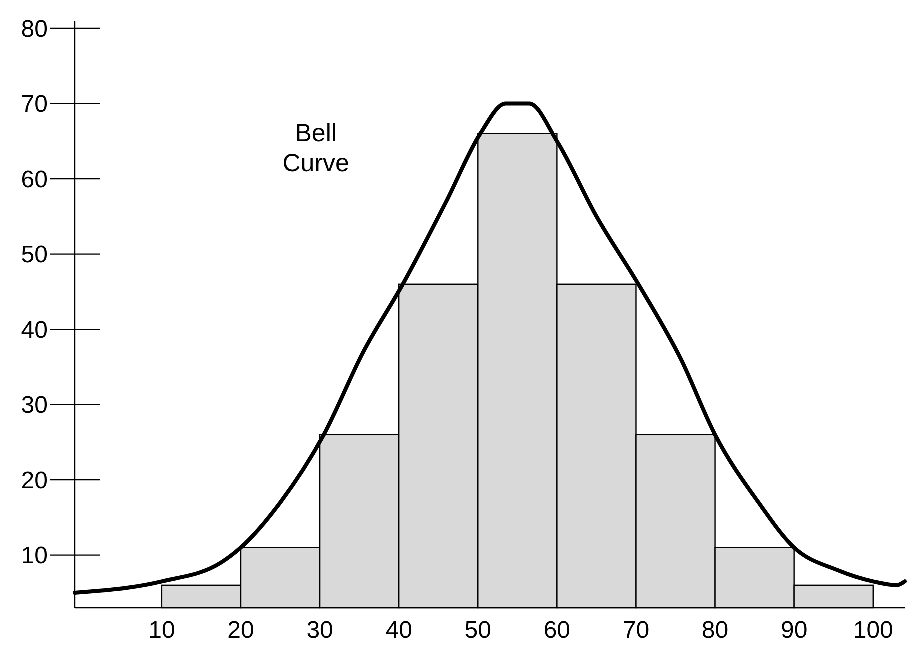 The height and width of the screenshot is (647, 909). What do you see at coordinates (34, 29) in the screenshot?
I see `y-tick-label: 80` at bounding box center [34, 29].